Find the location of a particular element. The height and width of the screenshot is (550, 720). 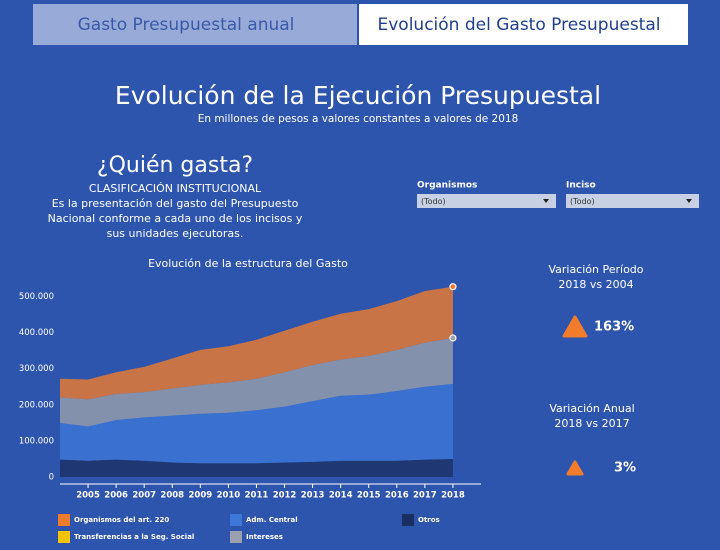

x-tick-label: 2011 is located at coordinates (257, 496).